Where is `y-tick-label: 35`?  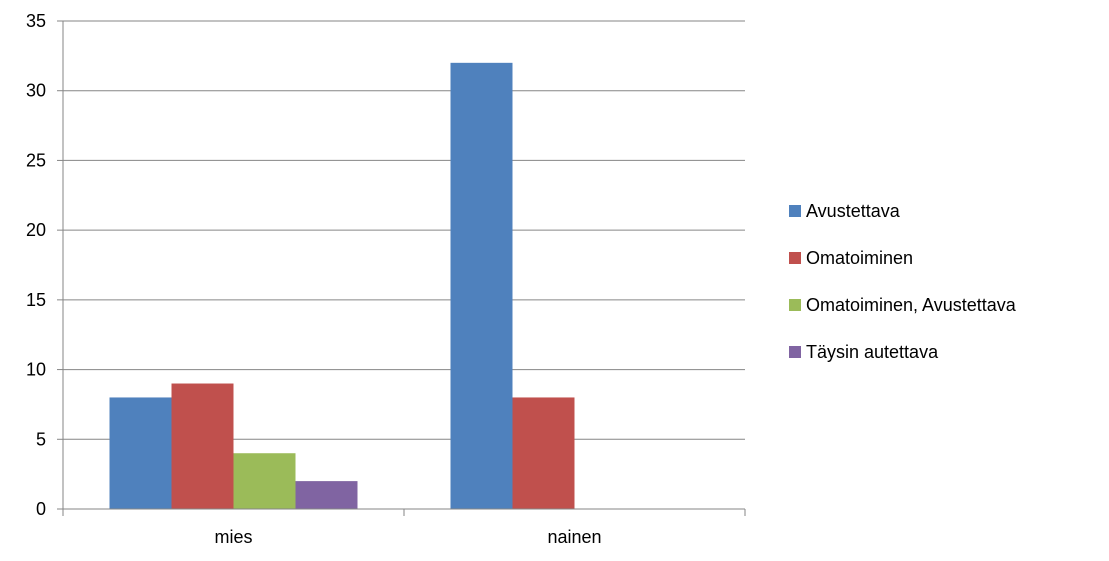
y-tick-label: 35 is located at coordinates (36, 21).